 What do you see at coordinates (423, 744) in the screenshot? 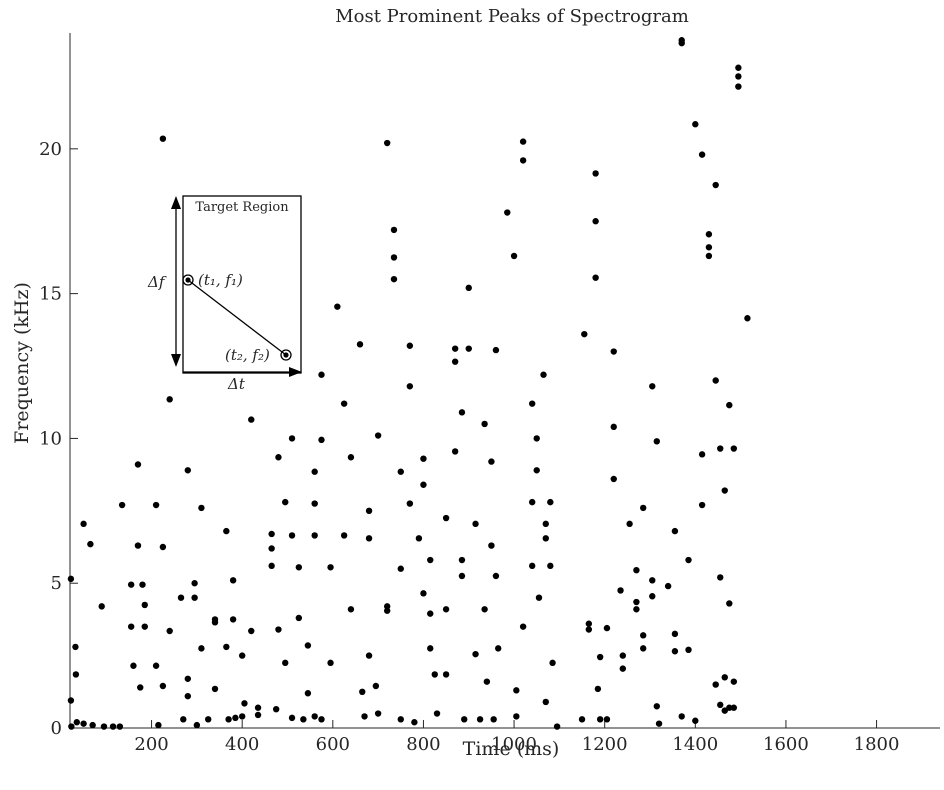
I see `x-tick-label: 800` at bounding box center [423, 744].